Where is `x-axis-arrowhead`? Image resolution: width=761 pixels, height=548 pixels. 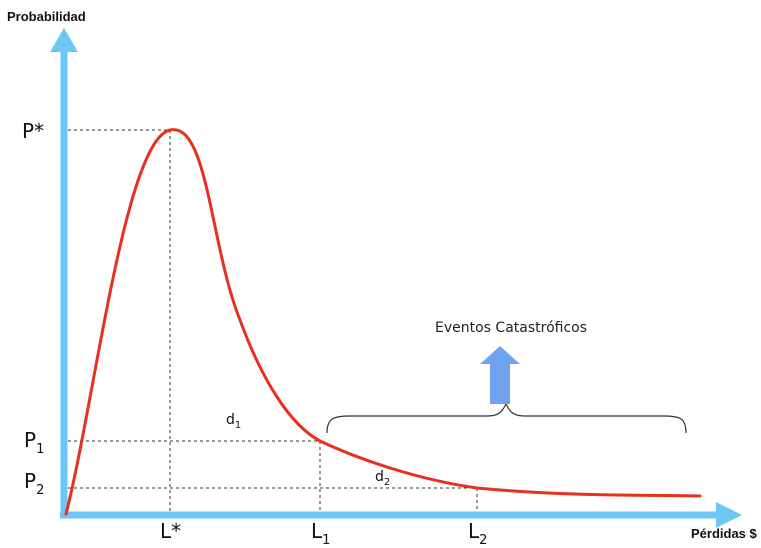
x-axis-arrowhead is located at coordinates (729, 515).